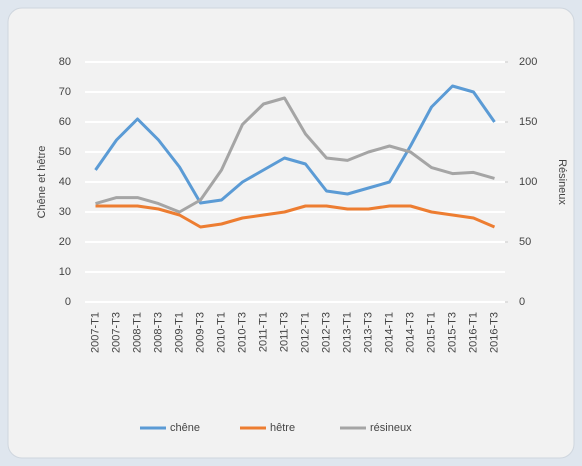 This screenshot has width=582, height=466. Describe the element at coordinates (452, 332) in the screenshot. I see `x-tick-label: 2015-T3` at that location.